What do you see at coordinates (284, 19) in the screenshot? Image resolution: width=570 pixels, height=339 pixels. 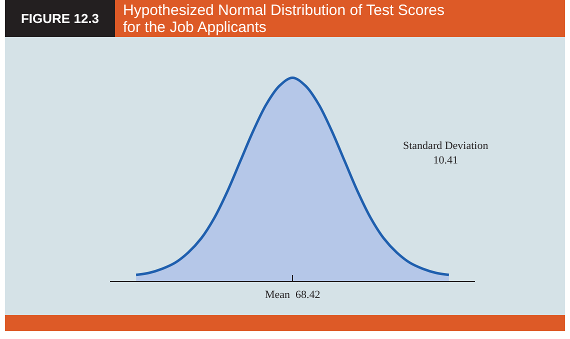 I see `chart-title: Hypothesized Normal Distribution of Test Scores for the Job Applicants` at bounding box center [284, 19].